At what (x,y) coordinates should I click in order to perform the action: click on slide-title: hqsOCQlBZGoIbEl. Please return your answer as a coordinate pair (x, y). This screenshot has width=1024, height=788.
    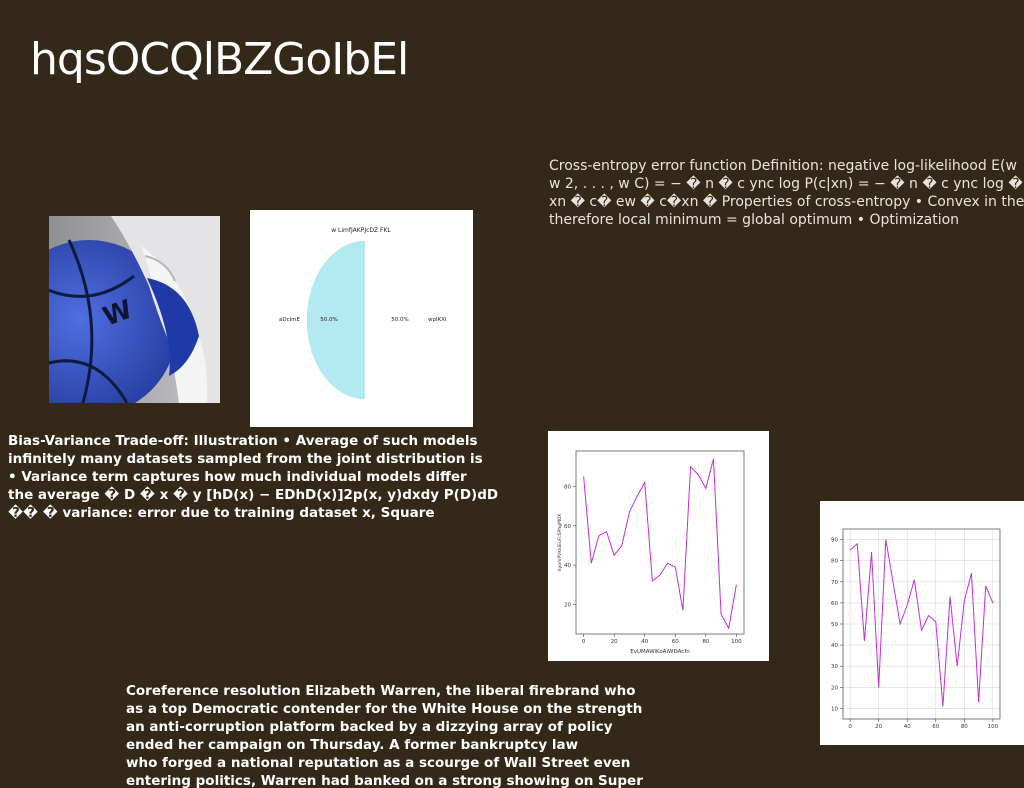
    Looking at the image, I should click on (219, 59).